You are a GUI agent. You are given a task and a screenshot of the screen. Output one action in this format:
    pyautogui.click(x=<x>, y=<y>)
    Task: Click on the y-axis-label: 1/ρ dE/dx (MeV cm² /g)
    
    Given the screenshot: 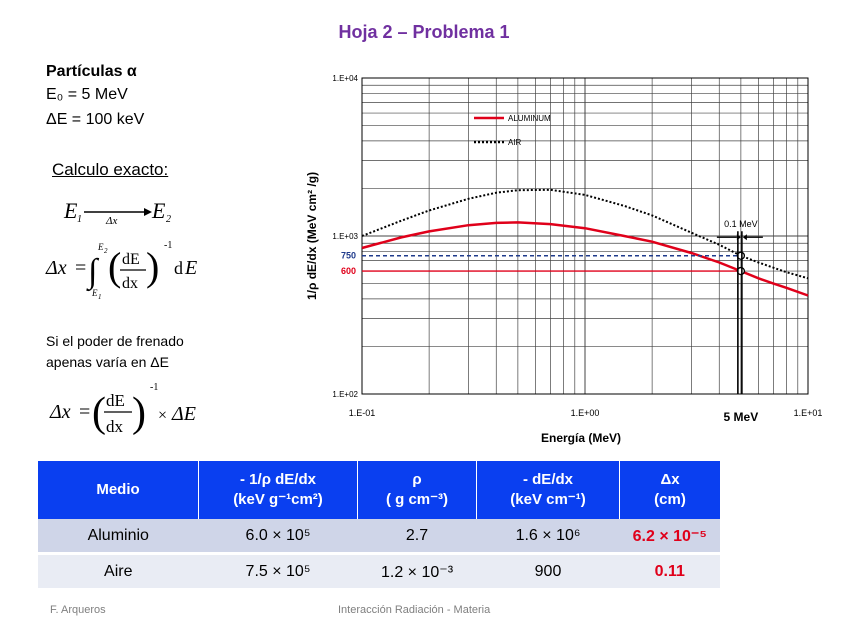 What is the action you would take?
    pyautogui.click(x=312, y=236)
    